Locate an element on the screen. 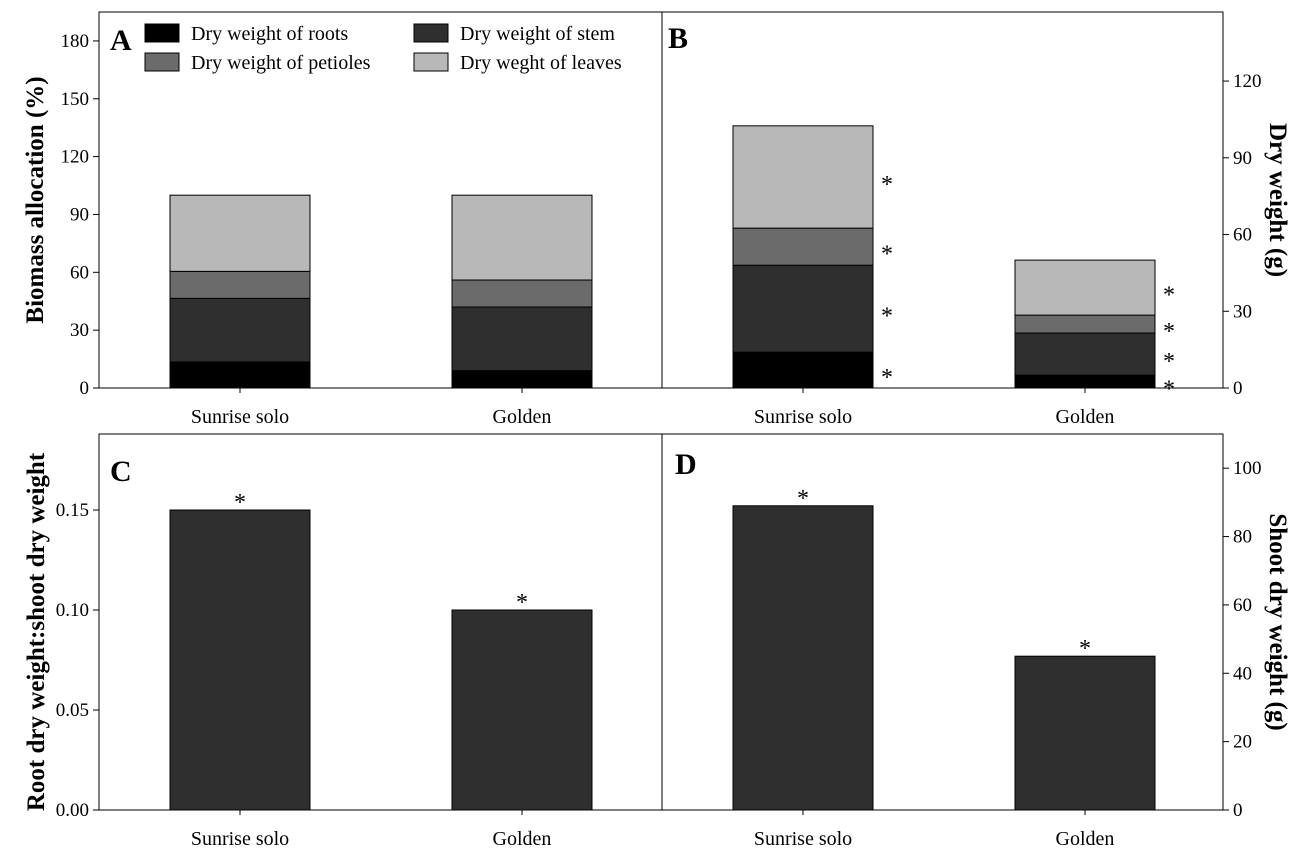 This screenshot has height=851, width=1297. legend-label-stem: Dry weight of stem is located at coordinates (537, 34).